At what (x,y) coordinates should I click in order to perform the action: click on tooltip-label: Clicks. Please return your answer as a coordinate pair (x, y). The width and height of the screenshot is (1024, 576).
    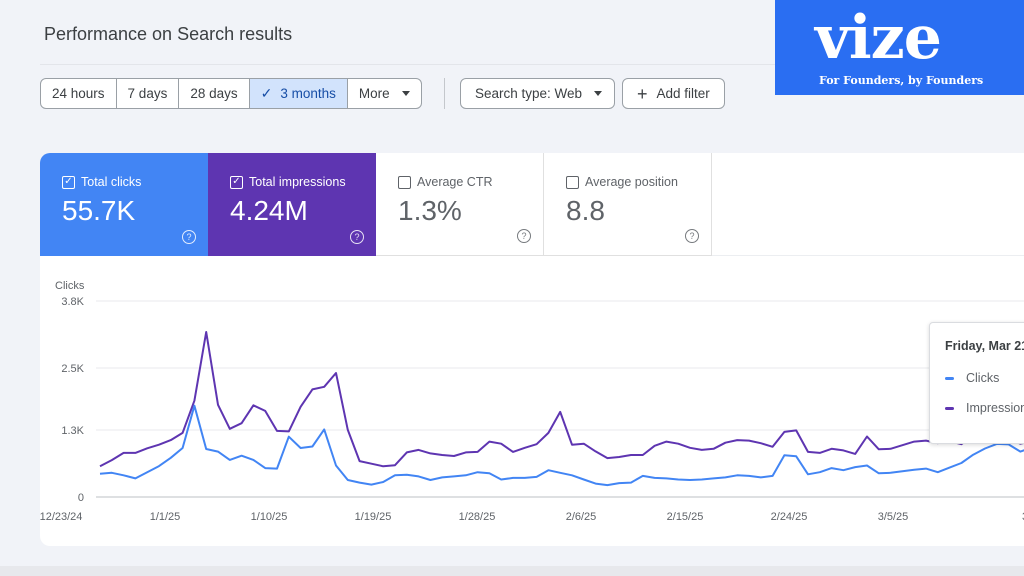
    Looking at the image, I should click on (983, 378).